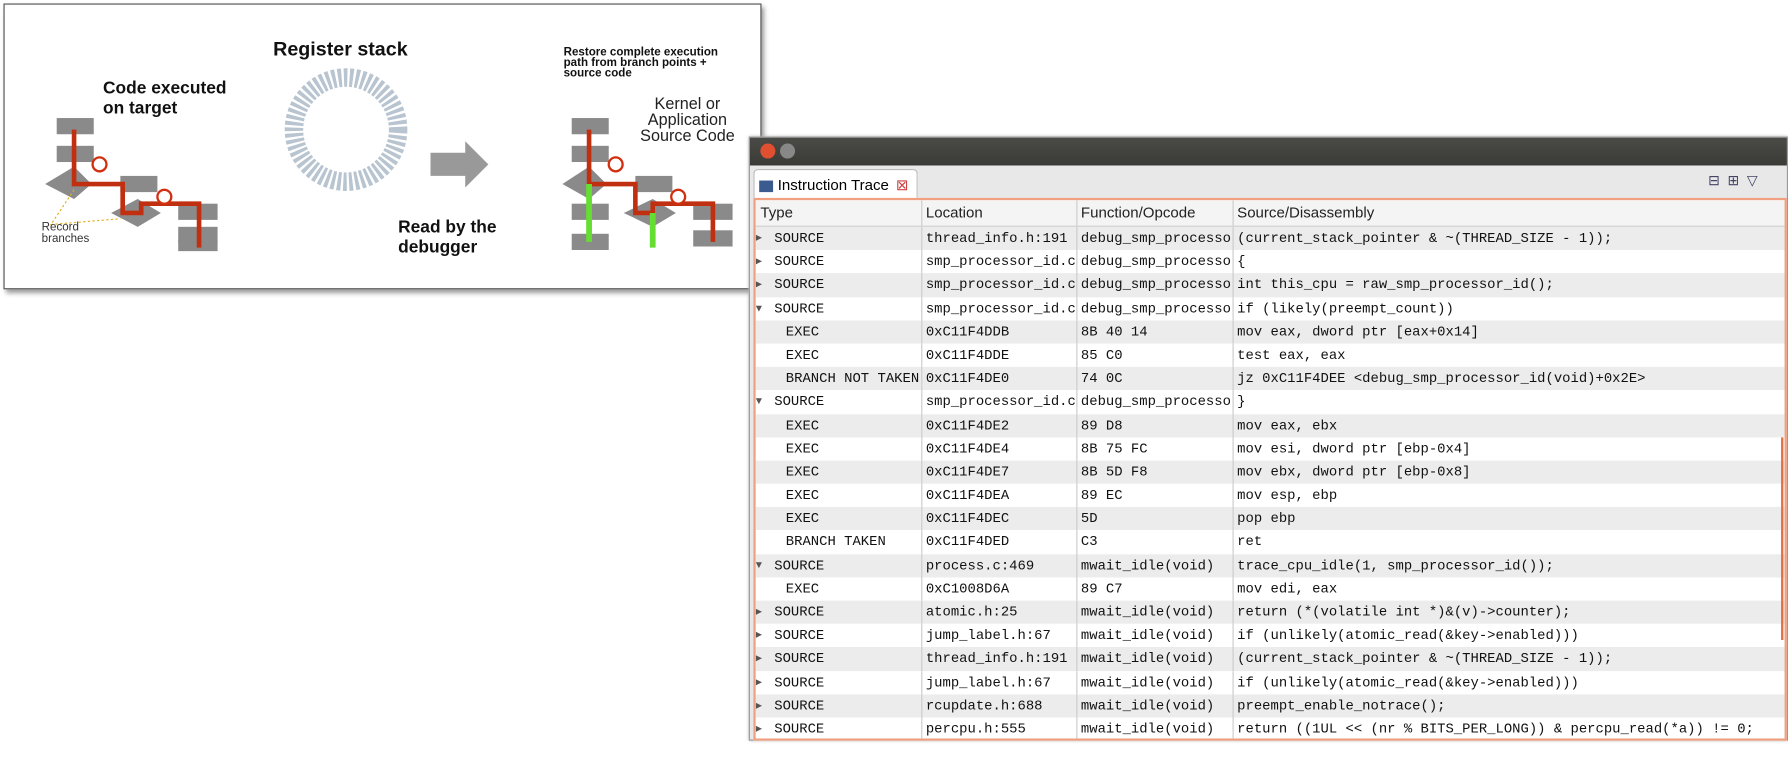 The height and width of the screenshot is (758, 1788). Describe the element at coordinates (768, 151) in the screenshot. I see `close-button` at that location.